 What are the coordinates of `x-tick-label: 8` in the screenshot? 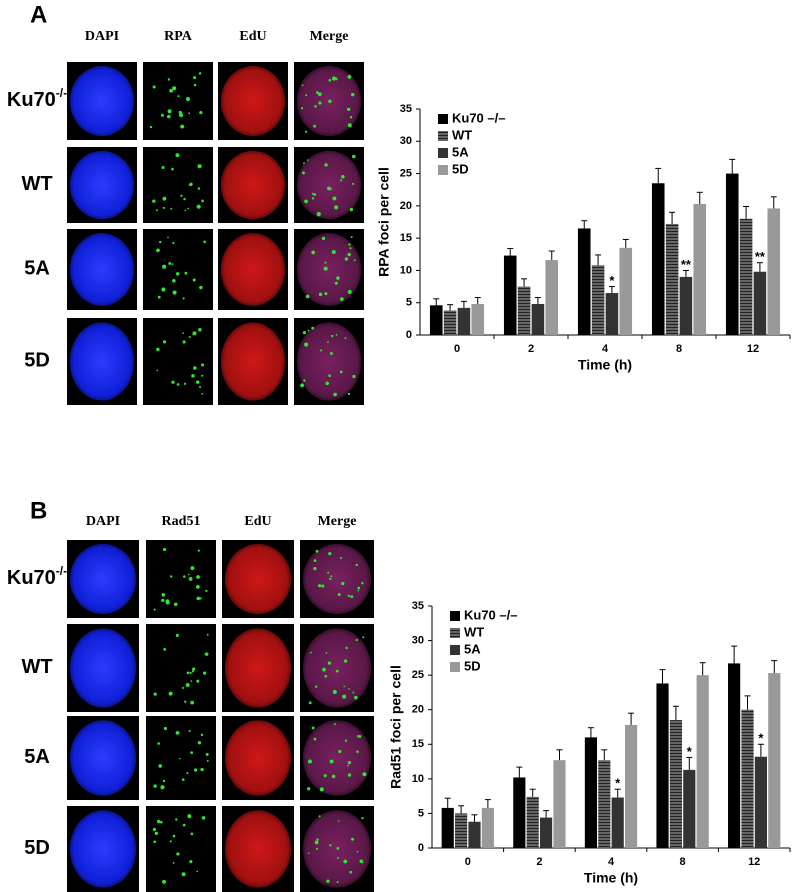 It's located at (679, 349).